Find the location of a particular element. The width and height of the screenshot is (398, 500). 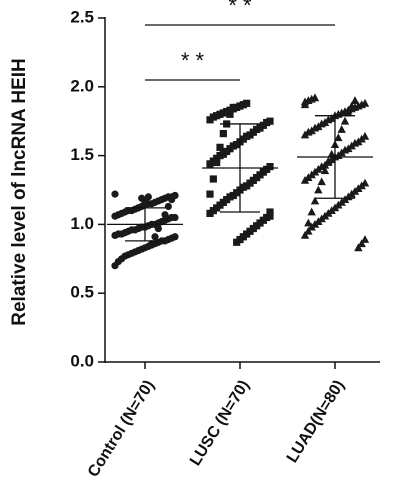

x-tick-label: LUAD(N=80) is located at coordinates (316, 421).